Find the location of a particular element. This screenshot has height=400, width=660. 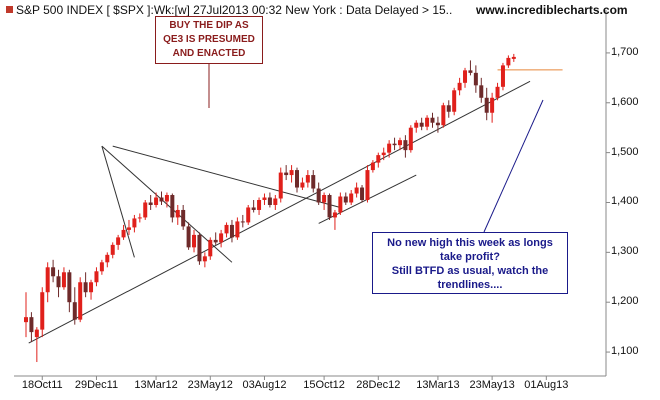

annotation-line: QE3 IS PRESUMED is located at coordinates (209, 39).